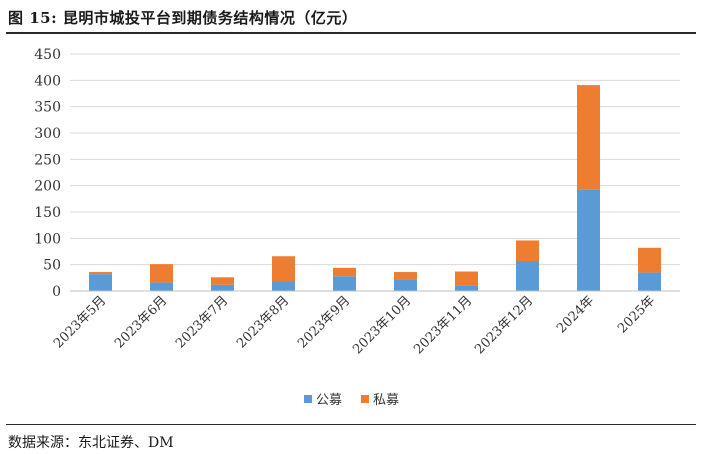 This screenshot has width=701, height=454. What do you see at coordinates (56, 292) in the screenshot?
I see `y-tick-label: 0` at bounding box center [56, 292].